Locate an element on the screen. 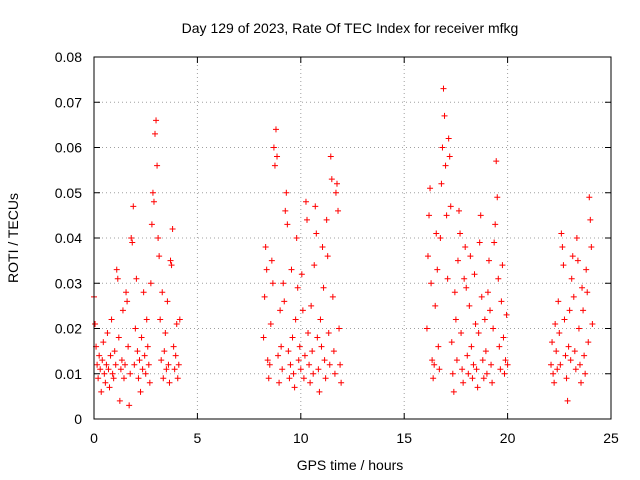 The image size is (640, 480). x-axis-label: GPS time / hours is located at coordinates (350, 465).